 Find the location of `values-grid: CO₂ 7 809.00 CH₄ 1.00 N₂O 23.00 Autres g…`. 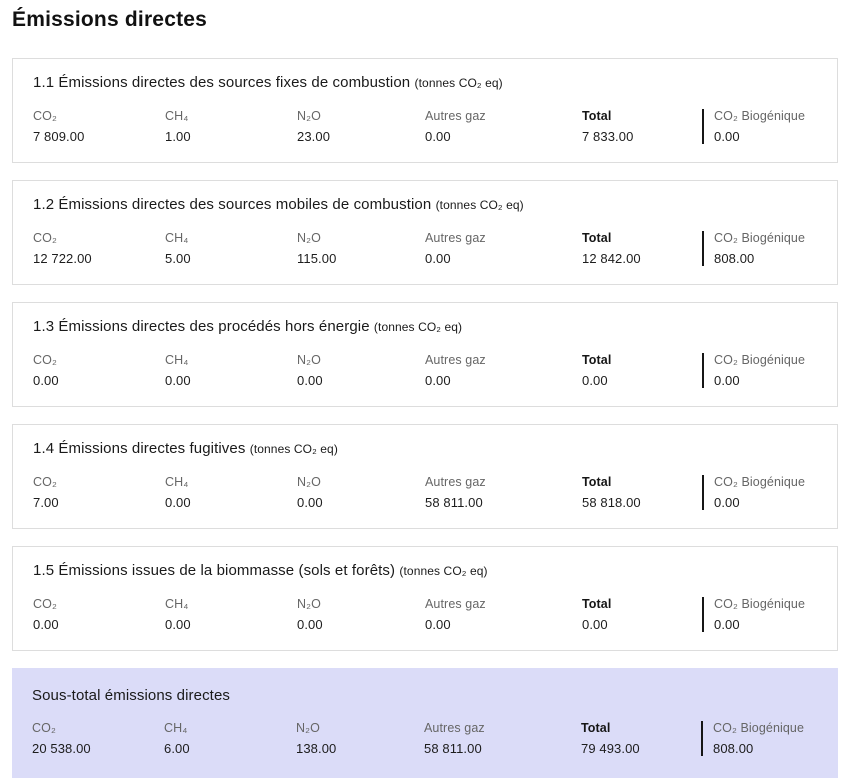

values-grid: CO₂ 7 809.00 CH₄ 1.00 N₂O 23.00 Autres g… is located at coordinates (425, 126).